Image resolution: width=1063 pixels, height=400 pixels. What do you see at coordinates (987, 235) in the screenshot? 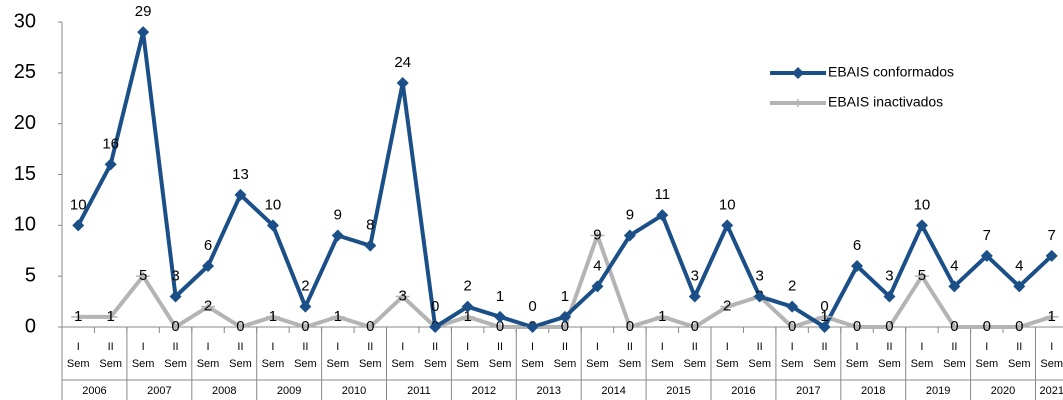
I see `data-label: 7` at bounding box center [987, 235].